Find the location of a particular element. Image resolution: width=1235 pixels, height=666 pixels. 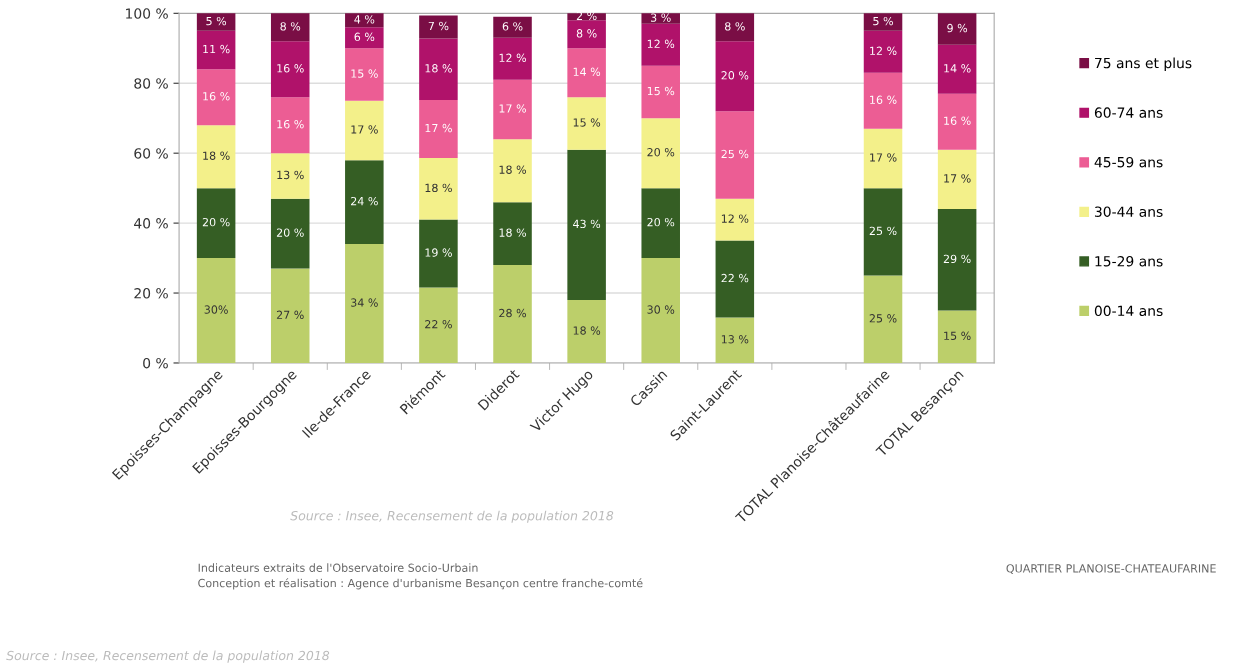

data-label: 4 % is located at coordinates (364, 19).